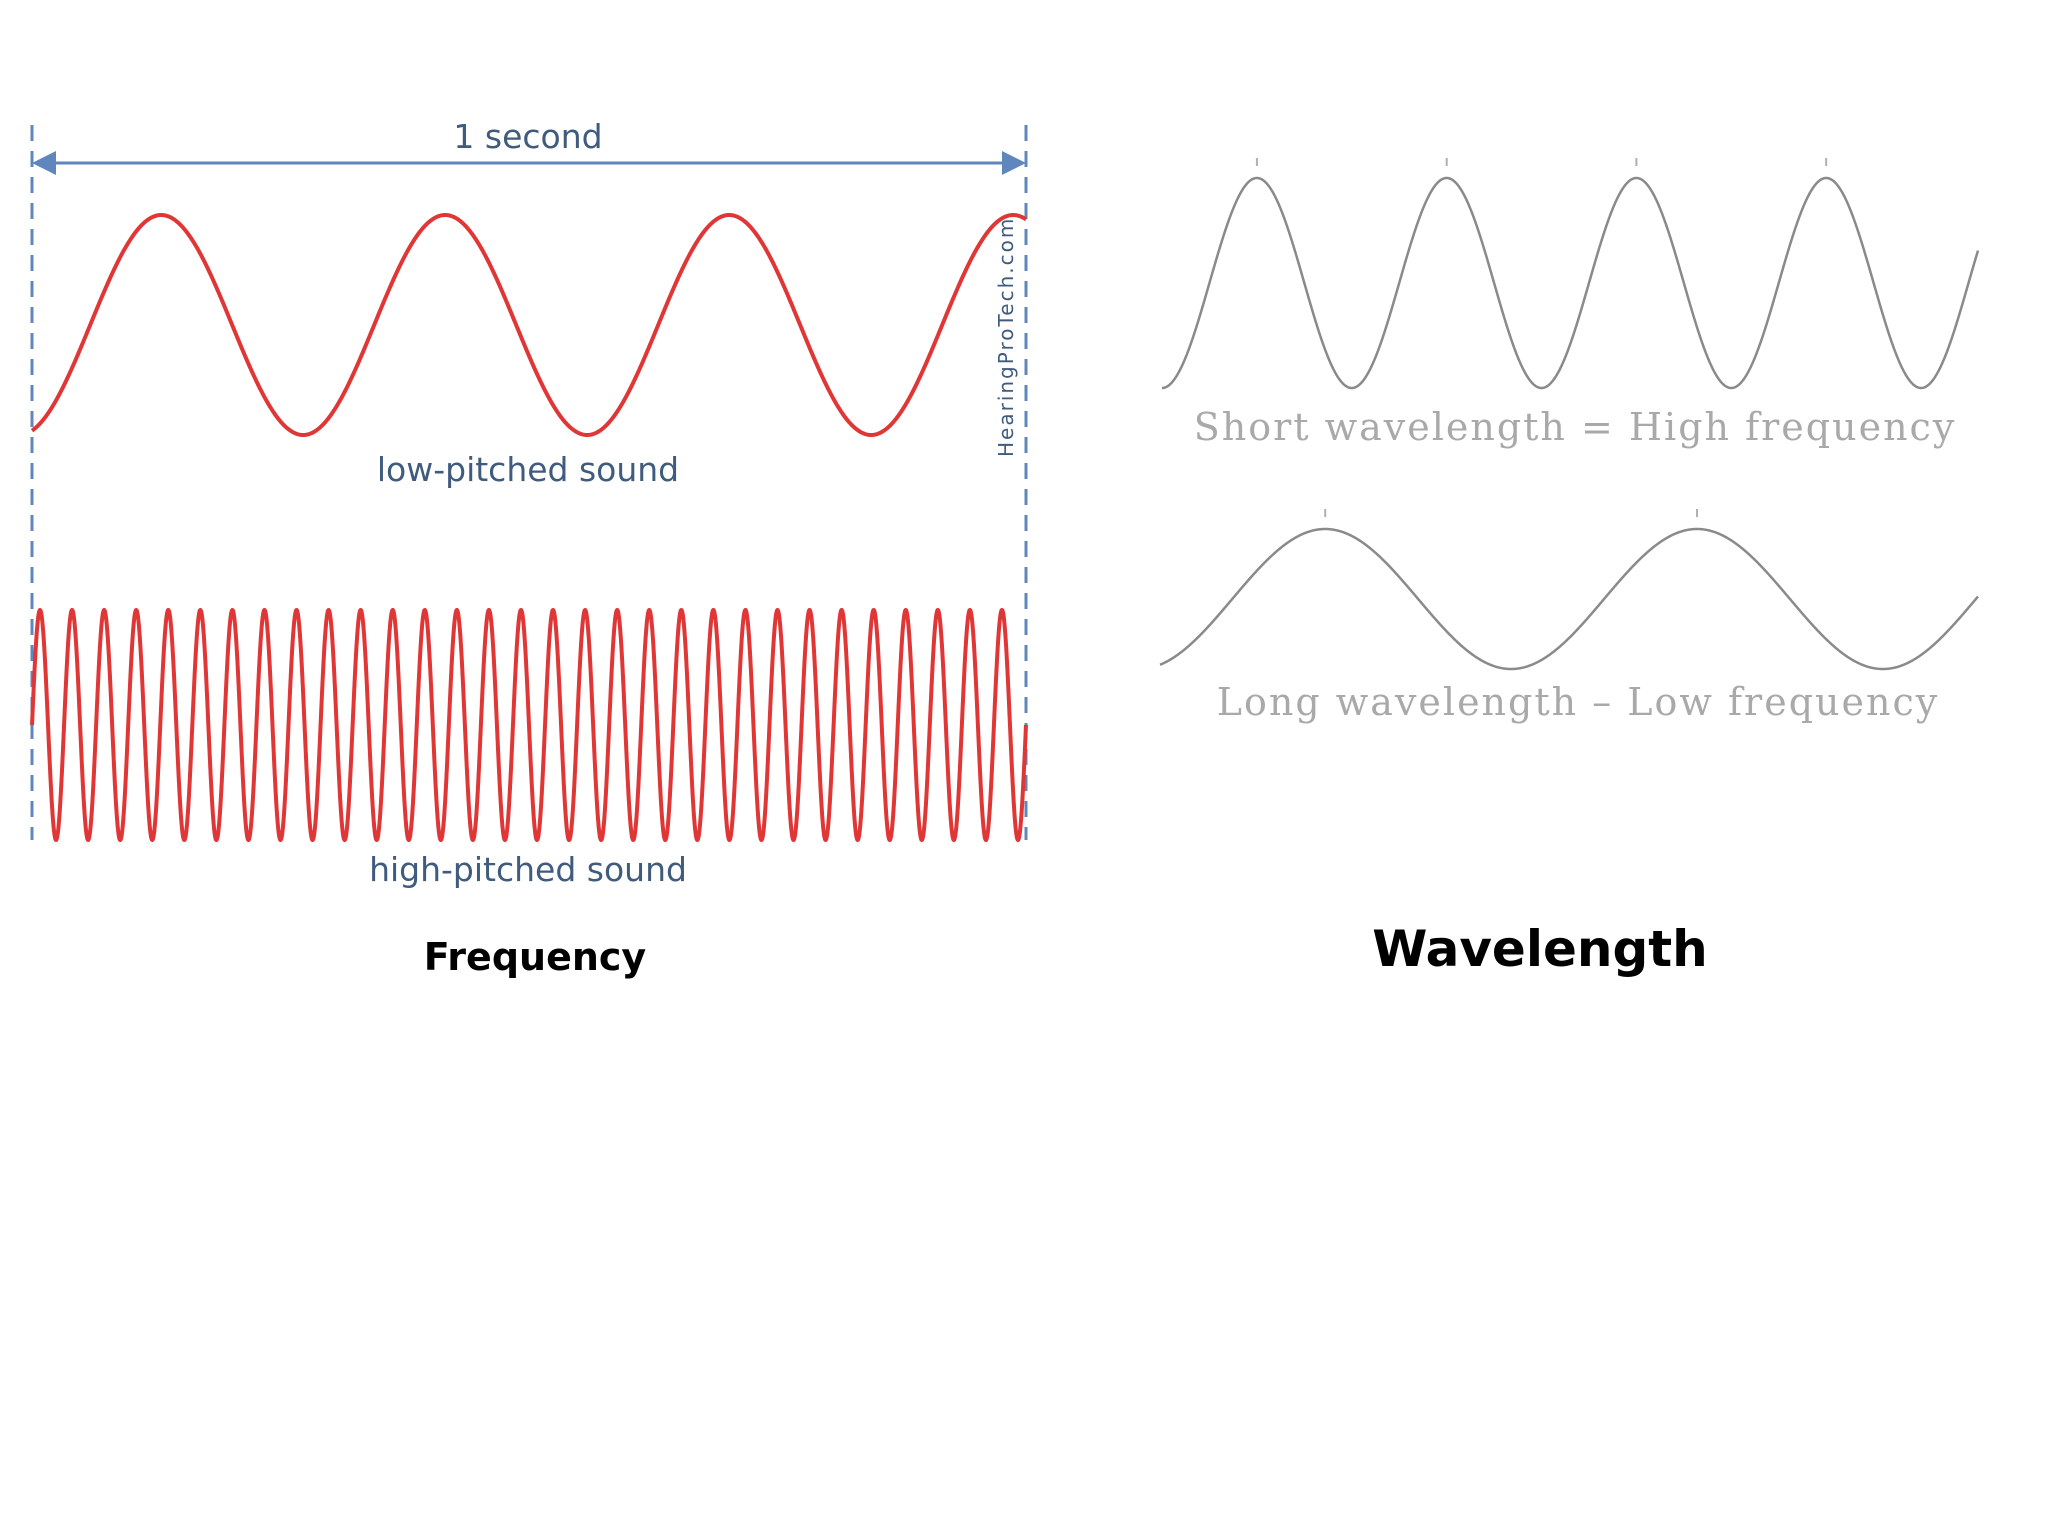  What do you see at coordinates (527, 136) in the screenshot?
I see `span-label: 1 second` at bounding box center [527, 136].